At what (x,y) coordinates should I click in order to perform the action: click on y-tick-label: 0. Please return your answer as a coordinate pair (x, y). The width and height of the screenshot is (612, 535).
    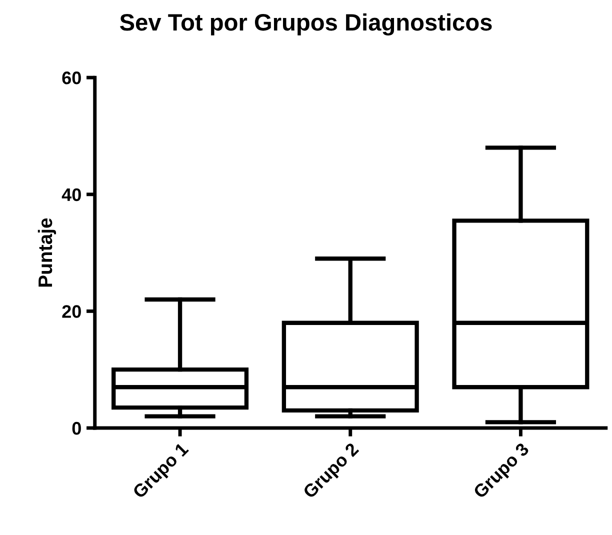
    Looking at the image, I should click on (76, 428).